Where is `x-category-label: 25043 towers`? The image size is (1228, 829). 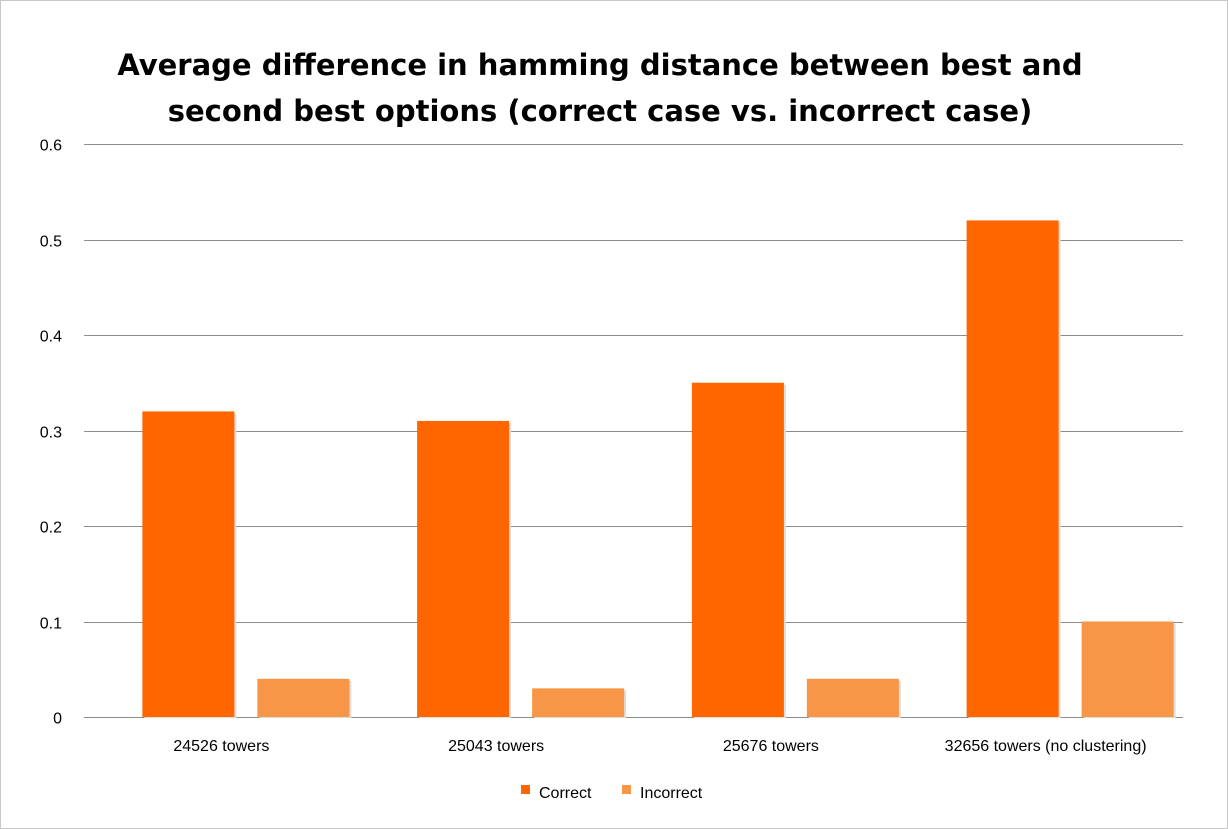
x-category-label: 25043 towers is located at coordinates (496, 746).